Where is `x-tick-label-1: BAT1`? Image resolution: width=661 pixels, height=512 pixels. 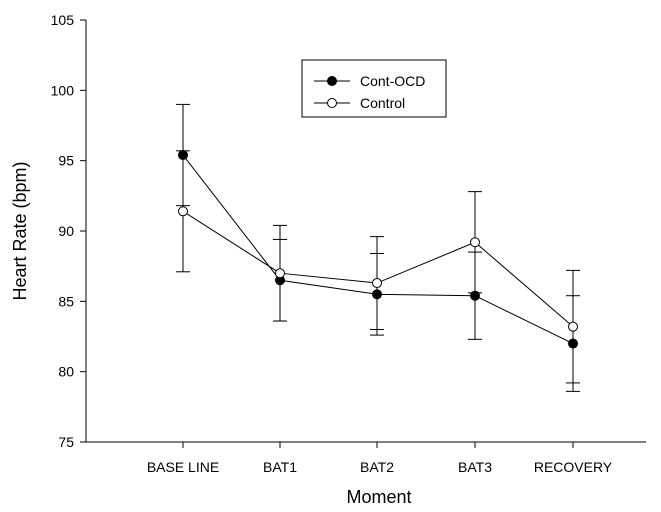
x-tick-label-1: BAT1 is located at coordinates (280, 467).